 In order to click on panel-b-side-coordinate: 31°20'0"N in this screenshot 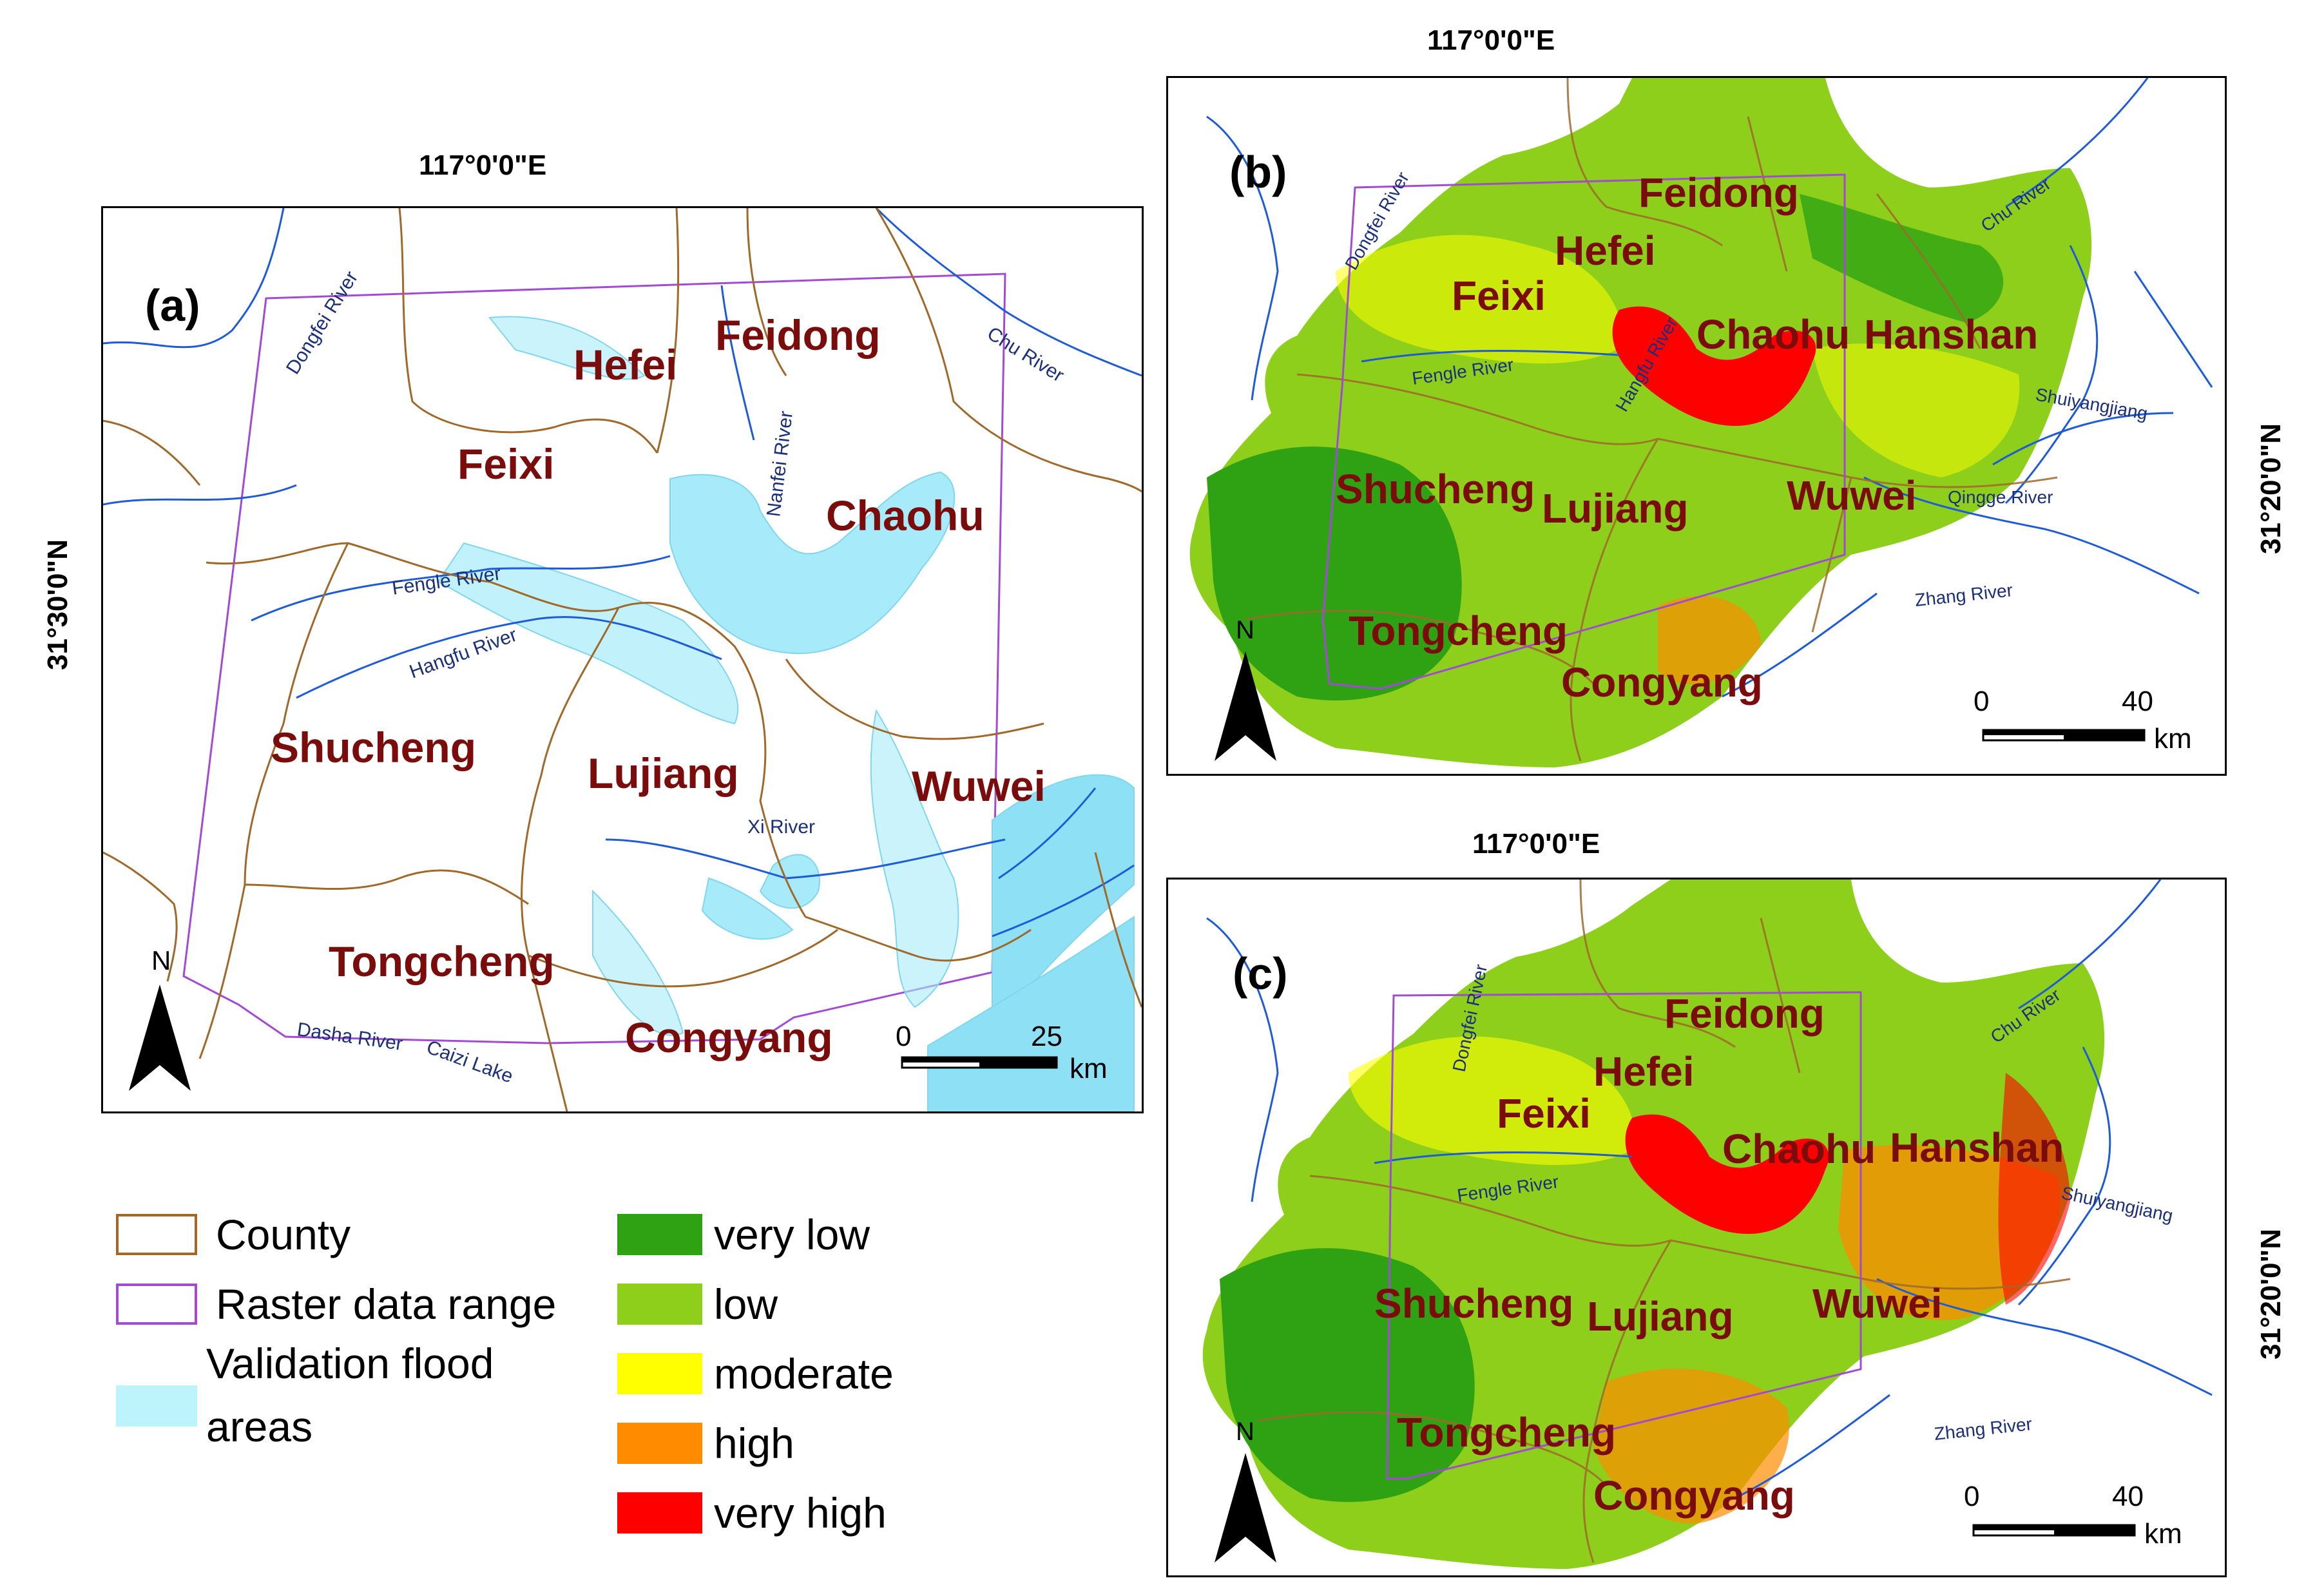, I will do `click(2271, 489)`.